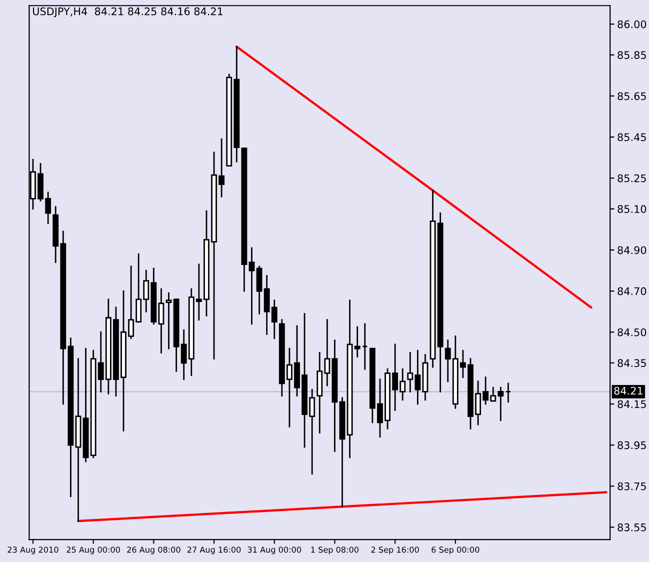 This screenshot has height=562, width=649. Describe the element at coordinates (33, 550) in the screenshot. I see `x-tick-label: 23 Aug 2010` at that location.